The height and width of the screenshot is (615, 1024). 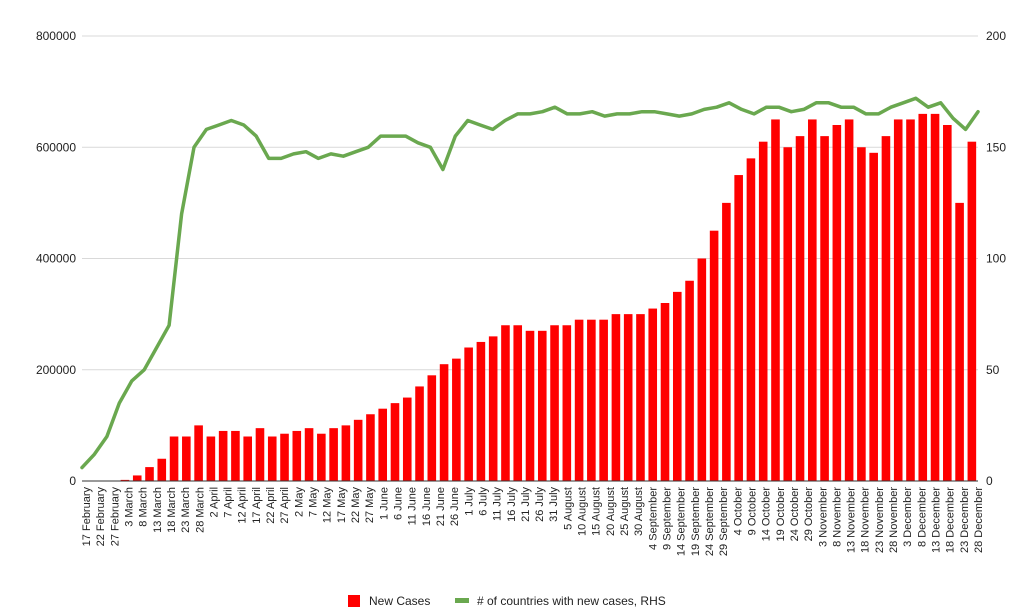 I want to click on x-tick-label: 4 October, so click(x=738, y=511).